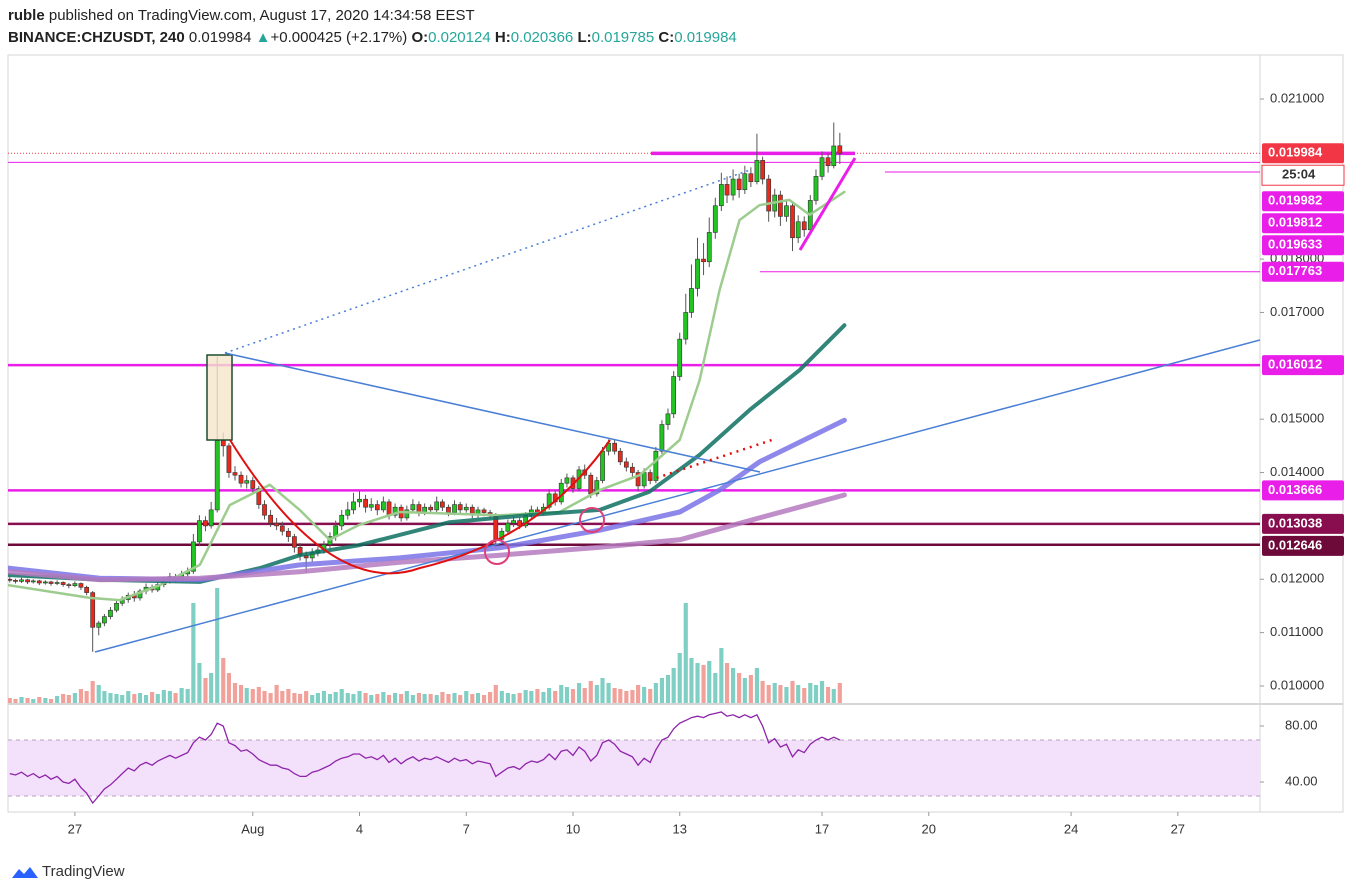  Describe the element at coordinates (68, 871) in the screenshot. I see `logo: TradingView` at that location.